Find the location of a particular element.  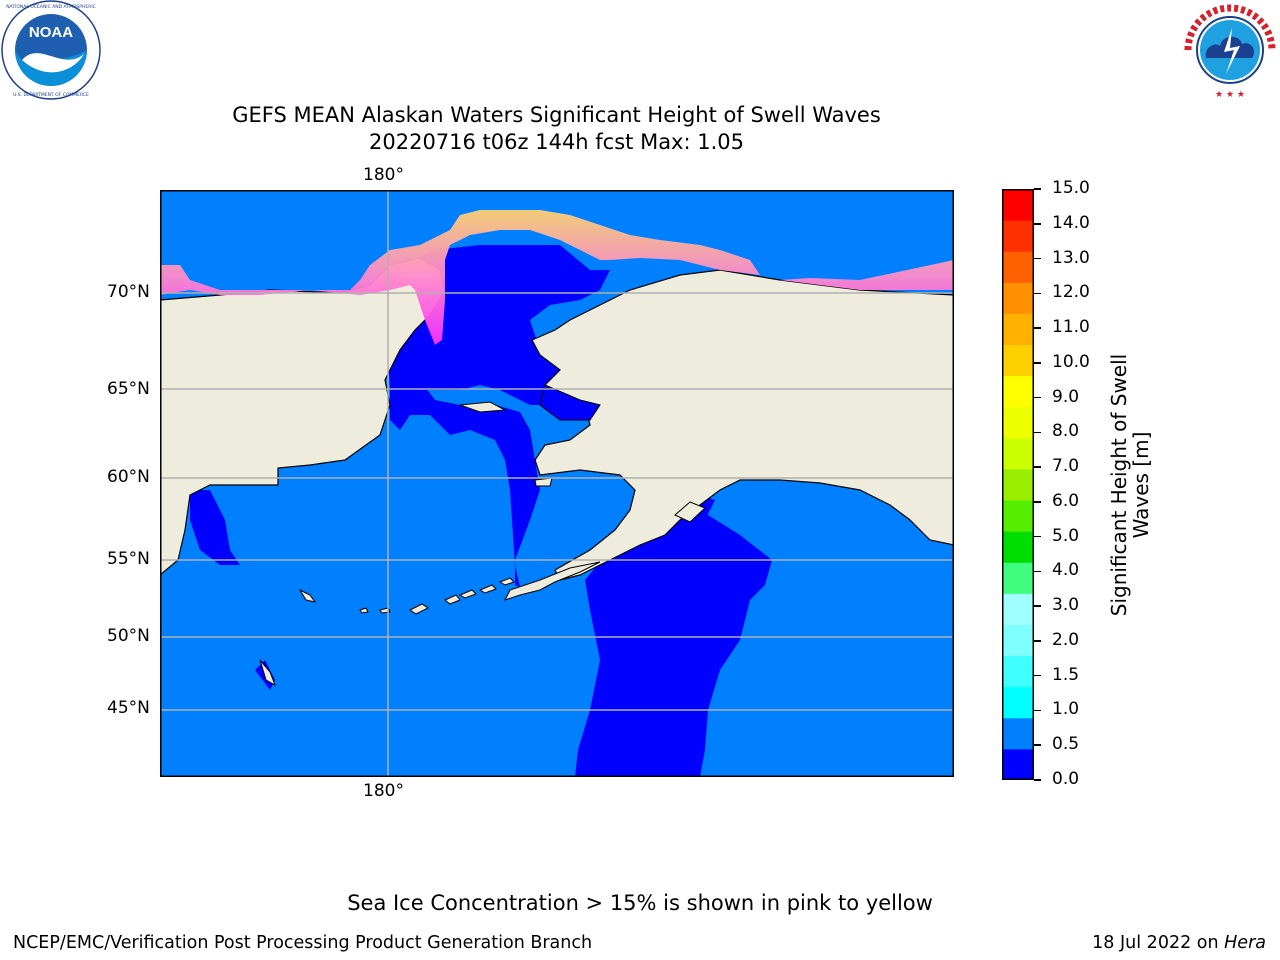

colorbar-tick-label: 0.0 is located at coordinates (1066, 779).